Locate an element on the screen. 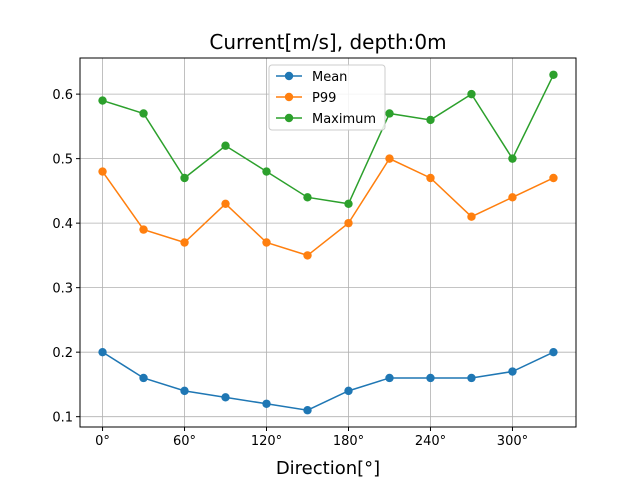 The image size is (640, 480). x-tick-label: 180° is located at coordinates (348, 441).